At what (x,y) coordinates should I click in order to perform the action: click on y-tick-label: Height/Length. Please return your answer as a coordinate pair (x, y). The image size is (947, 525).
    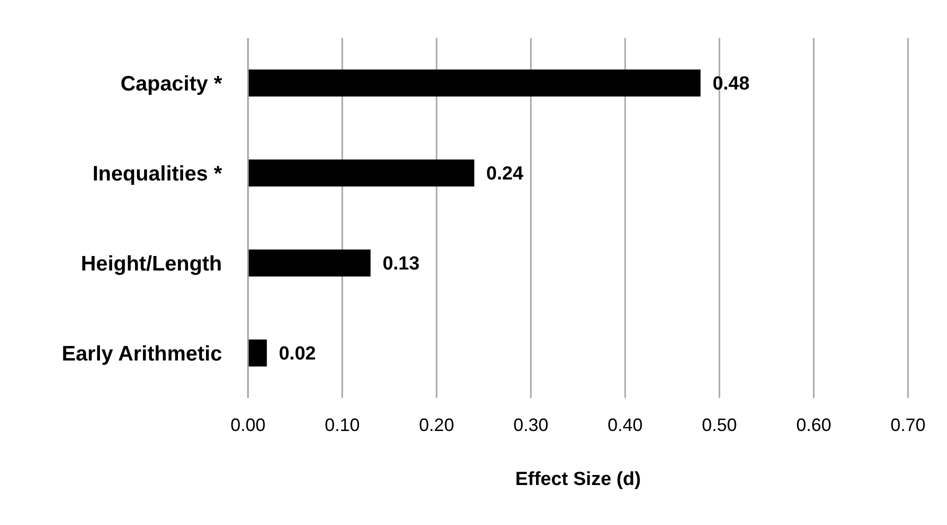
    Looking at the image, I should click on (151, 264).